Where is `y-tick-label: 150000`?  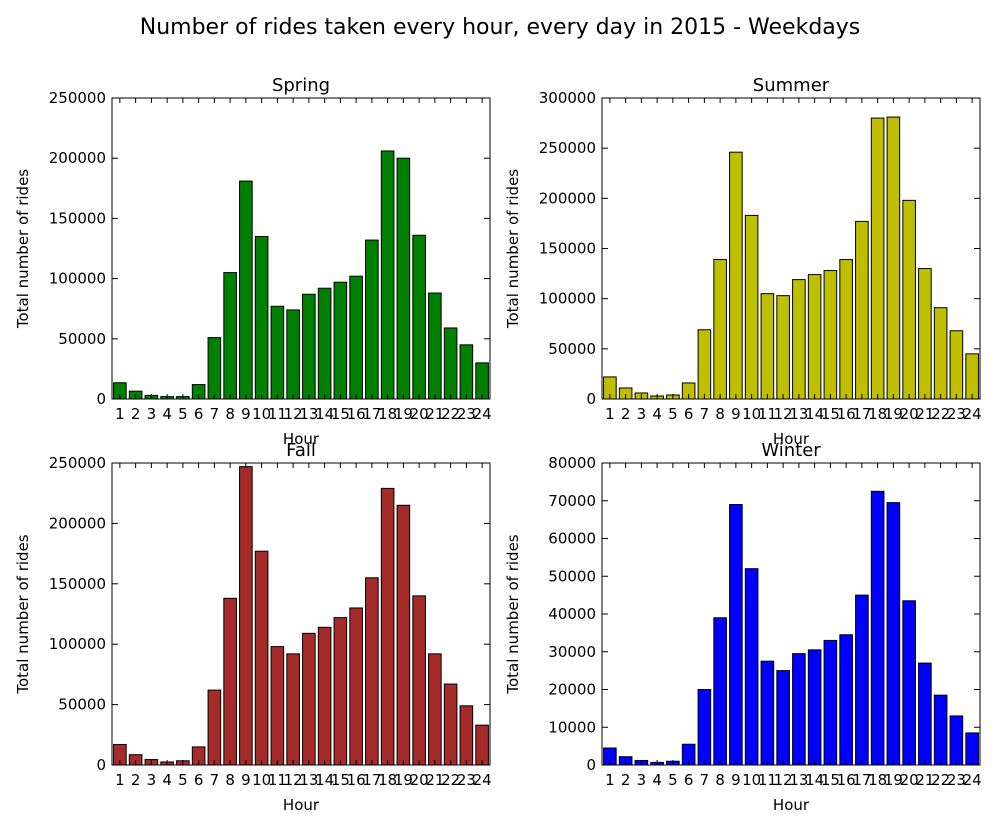 y-tick-label: 150000 is located at coordinates (77, 584).